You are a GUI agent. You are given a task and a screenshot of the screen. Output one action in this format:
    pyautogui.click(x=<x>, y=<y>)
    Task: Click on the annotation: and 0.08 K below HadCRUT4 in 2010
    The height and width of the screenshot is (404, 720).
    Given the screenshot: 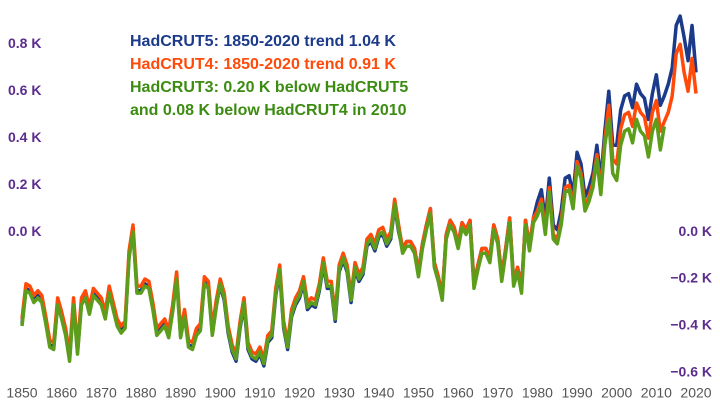 What is the action you would take?
    pyautogui.click(x=268, y=110)
    